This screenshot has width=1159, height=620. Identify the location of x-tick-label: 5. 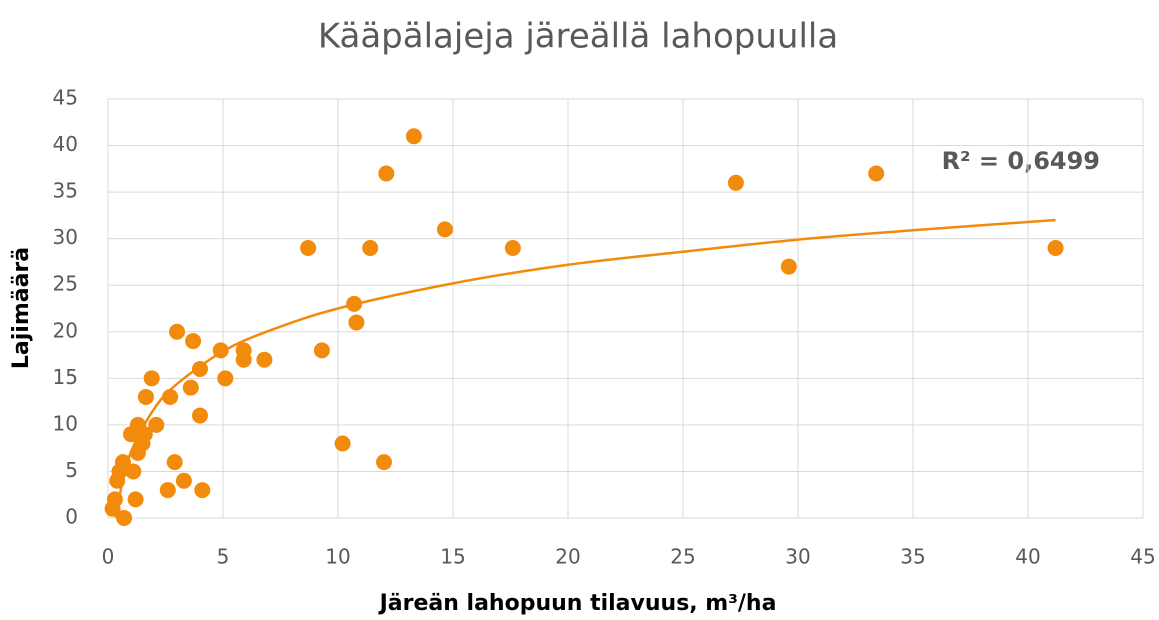
(223, 557).